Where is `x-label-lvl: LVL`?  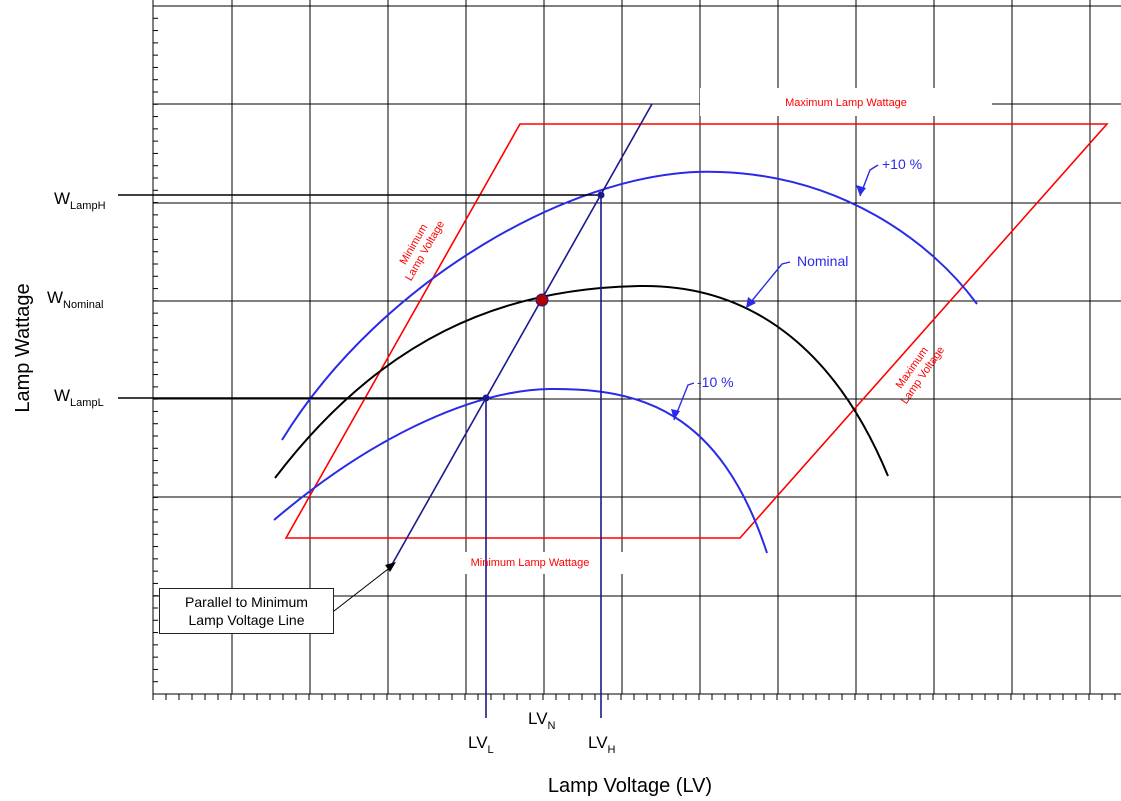 x-label-lvl: LVL is located at coordinates (481, 744).